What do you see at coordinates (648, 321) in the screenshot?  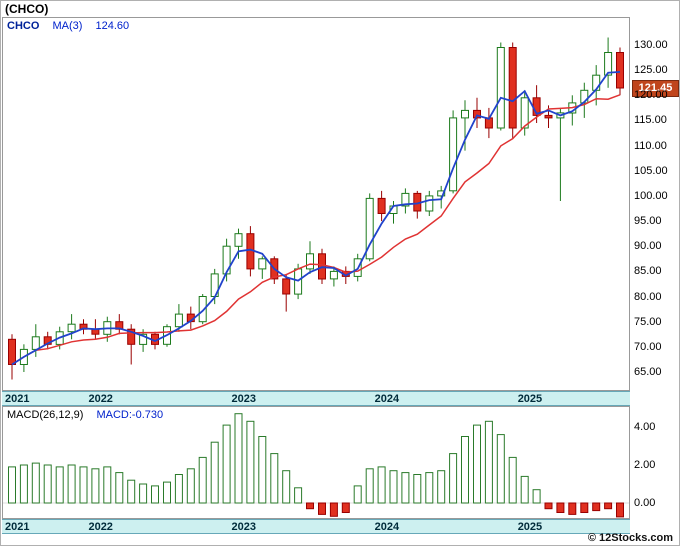 I see `price-tick: 75.00` at bounding box center [648, 321].